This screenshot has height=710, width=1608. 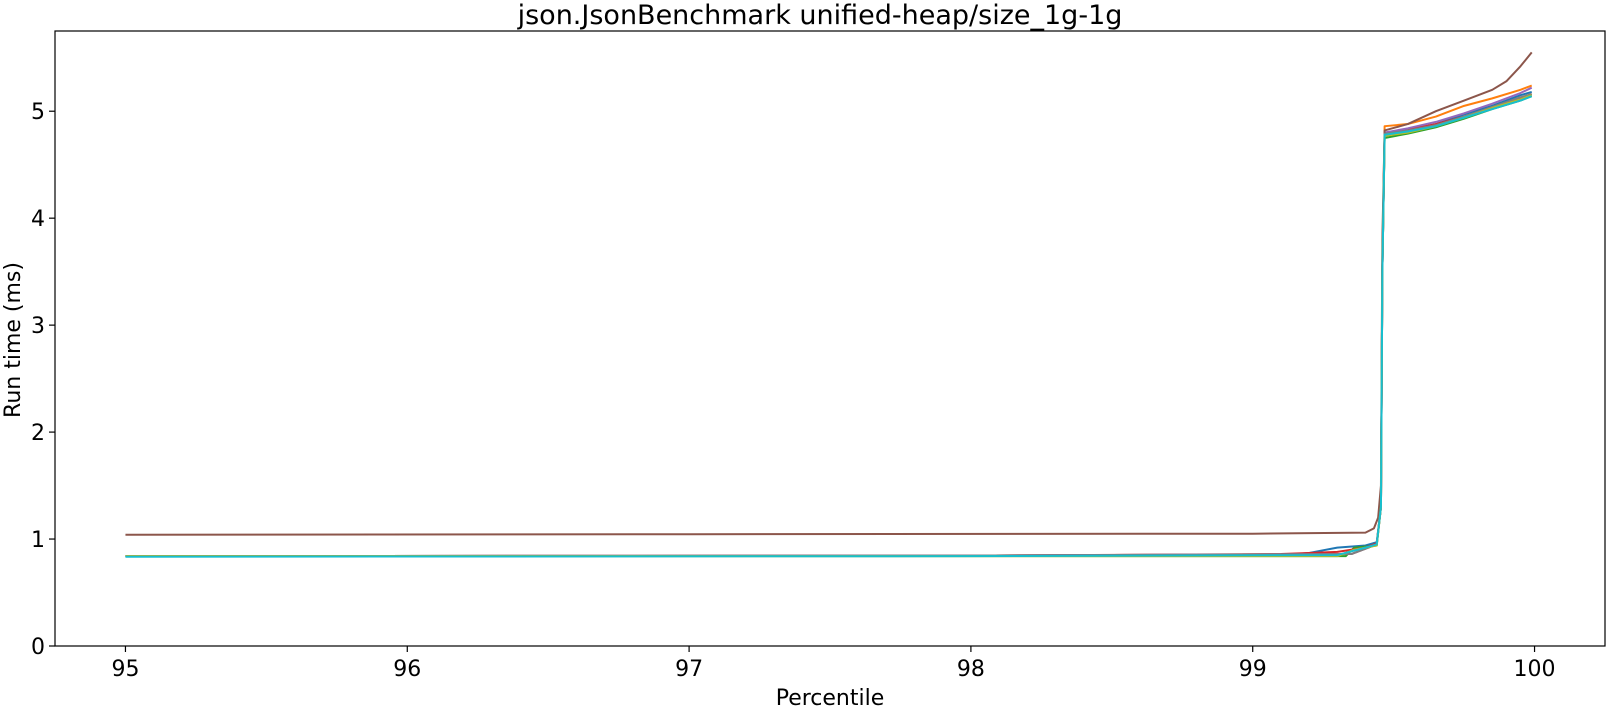 What do you see at coordinates (1253, 669) in the screenshot?
I see `x-tick-label: 99` at bounding box center [1253, 669].